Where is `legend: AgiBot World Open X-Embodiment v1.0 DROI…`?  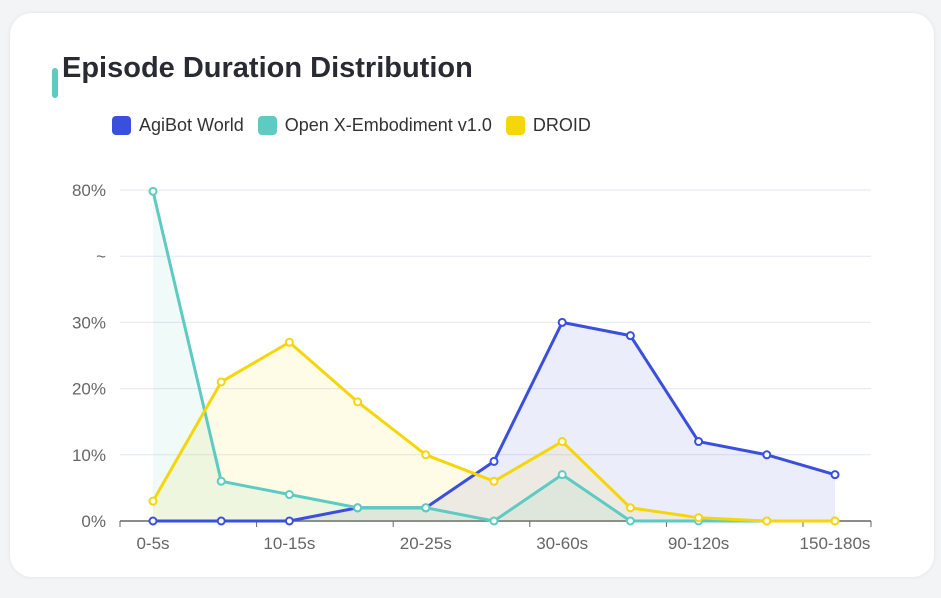 legend: AgiBot World Open X-Embodiment v1.0 DROI… is located at coordinates (351, 125).